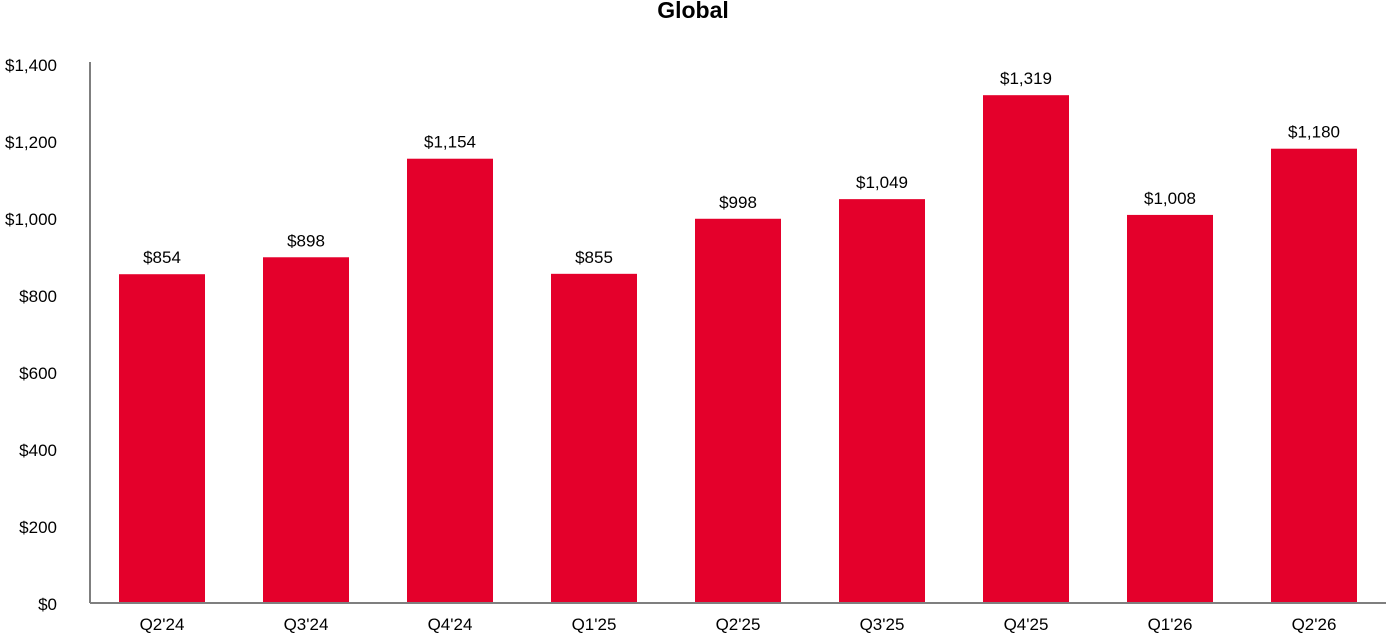 This screenshot has height=640, width=1386. What do you see at coordinates (38, 450) in the screenshot?
I see `y-tick-label-2: $400` at bounding box center [38, 450].